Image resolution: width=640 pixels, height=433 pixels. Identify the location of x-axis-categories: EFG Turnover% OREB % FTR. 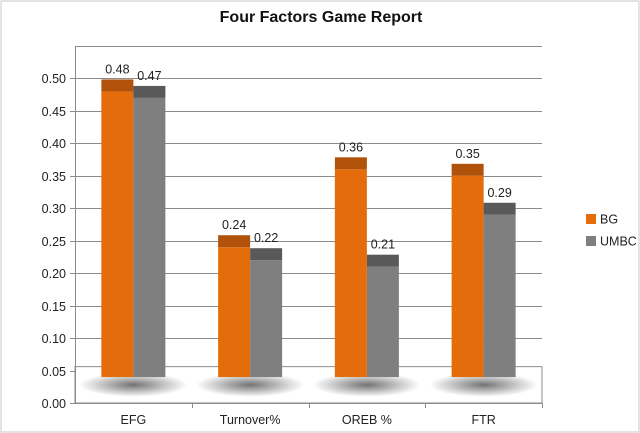
(308, 420).